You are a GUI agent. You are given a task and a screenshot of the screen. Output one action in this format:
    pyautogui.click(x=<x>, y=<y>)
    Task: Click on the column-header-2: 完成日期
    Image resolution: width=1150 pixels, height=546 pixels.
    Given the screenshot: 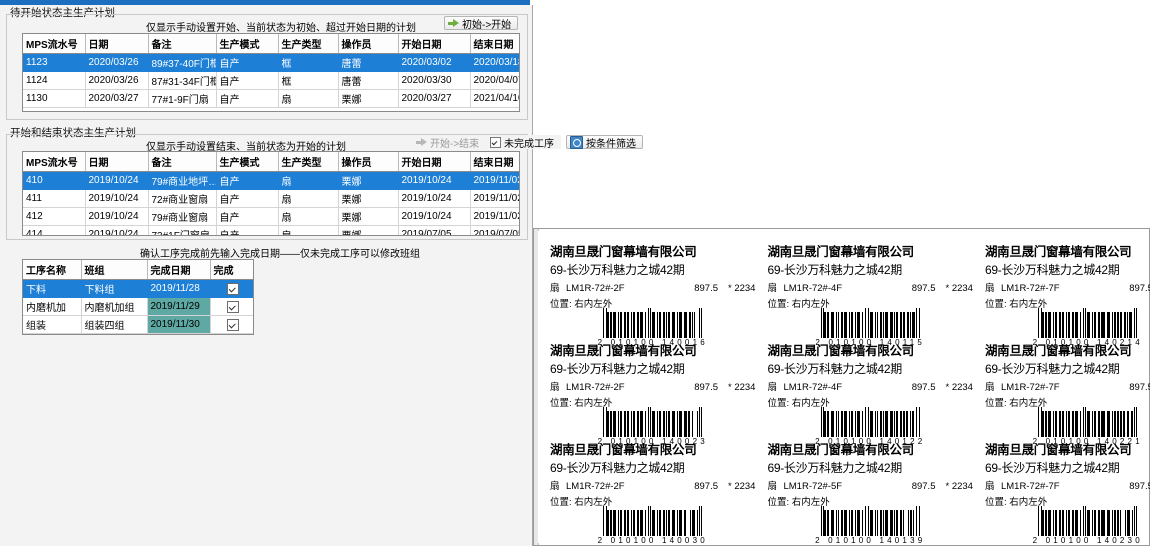 What is the action you would take?
    pyautogui.click(x=179, y=270)
    